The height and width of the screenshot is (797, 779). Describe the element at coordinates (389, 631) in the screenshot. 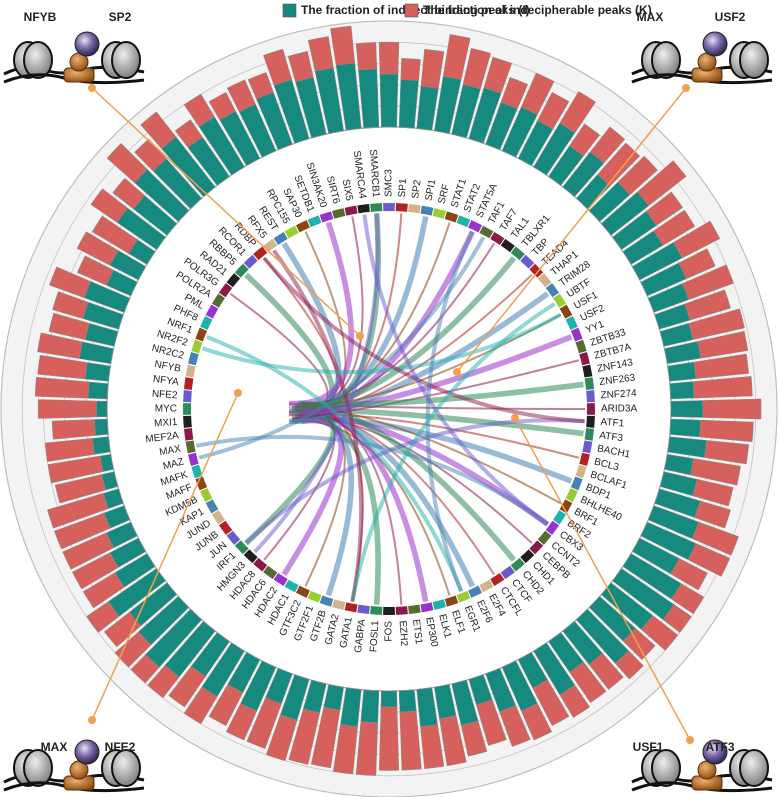

I see `category-label: FOS` at that location.